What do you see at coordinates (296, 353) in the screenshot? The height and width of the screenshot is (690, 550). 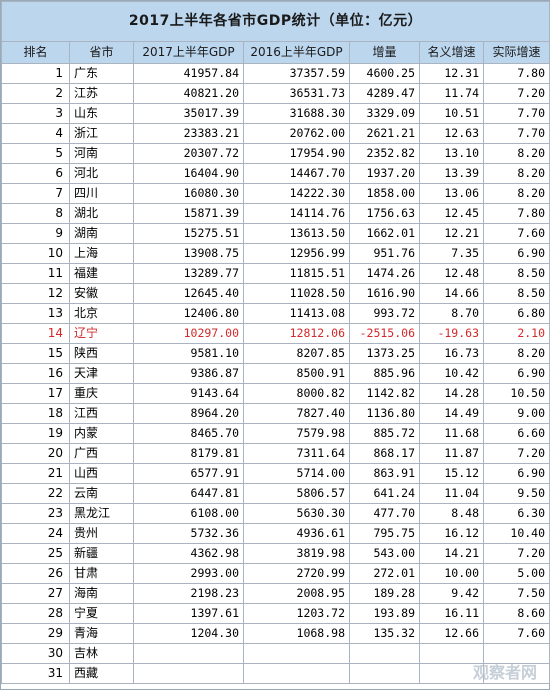 I see `cell-gdp-2016: 8207.85` at bounding box center [296, 353].